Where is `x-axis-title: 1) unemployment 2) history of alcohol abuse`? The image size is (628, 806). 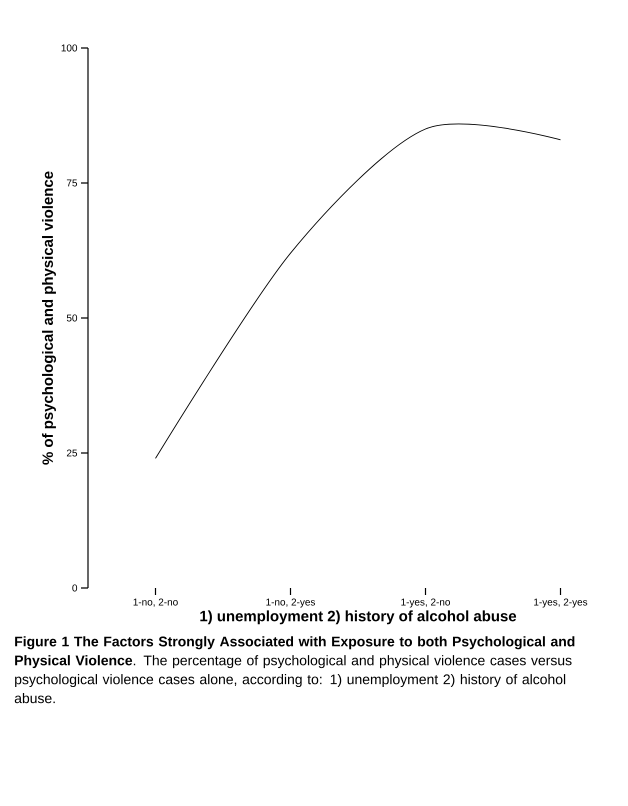 x-axis-title: 1) unemployment 2) history of alcohol abuse is located at coordinates (358, 617).